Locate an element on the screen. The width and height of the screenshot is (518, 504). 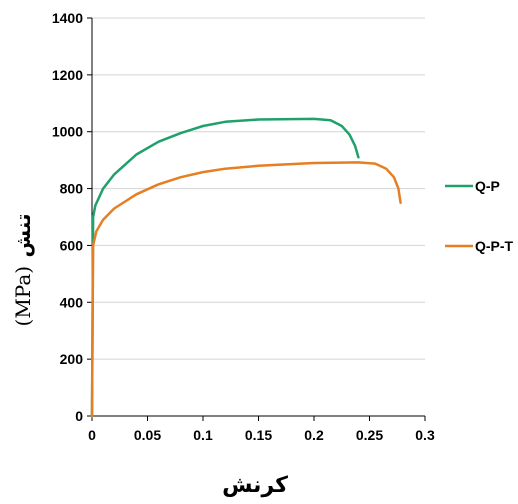
x-axis-label: کرنش is located at coordinates (255, 485).